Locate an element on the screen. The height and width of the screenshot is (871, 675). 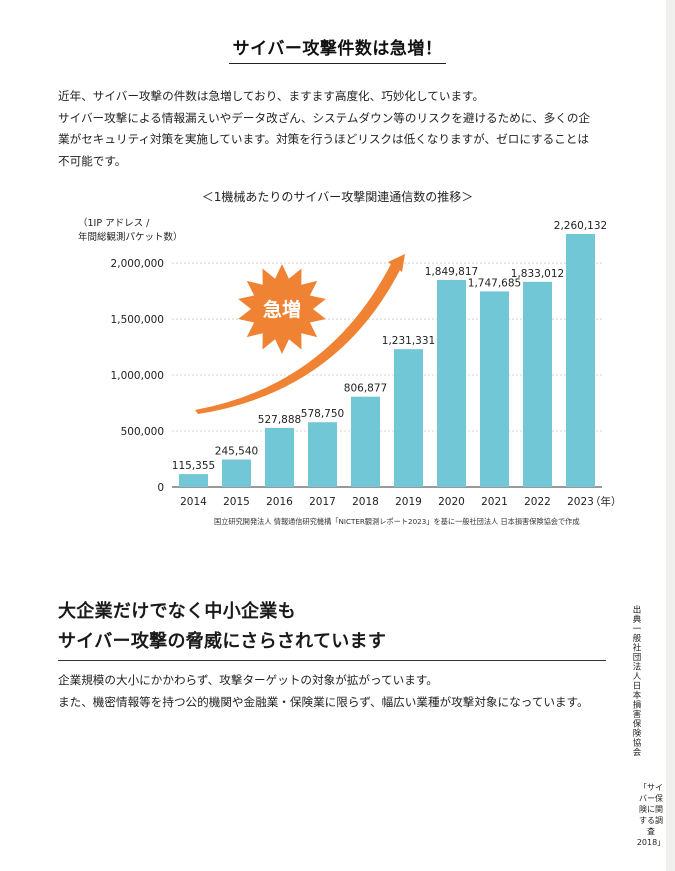
x-tick-label: 2022 is located at coordinates (537, 502).